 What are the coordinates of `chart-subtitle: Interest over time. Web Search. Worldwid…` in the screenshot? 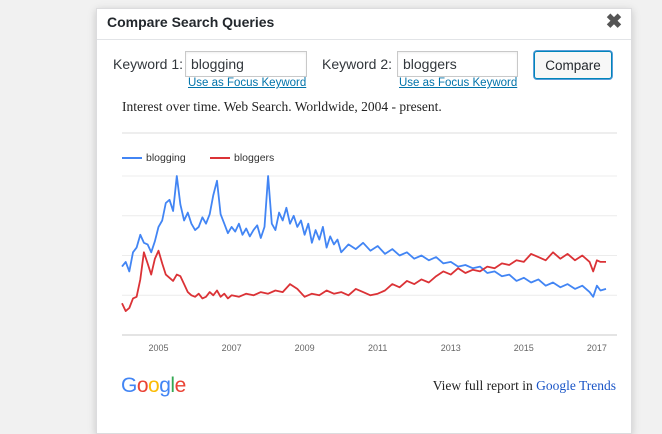 It's located at (282, 106).